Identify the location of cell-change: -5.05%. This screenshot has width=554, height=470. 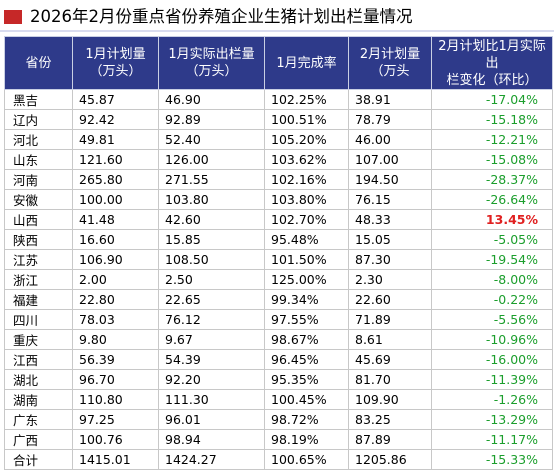
(492, 239).